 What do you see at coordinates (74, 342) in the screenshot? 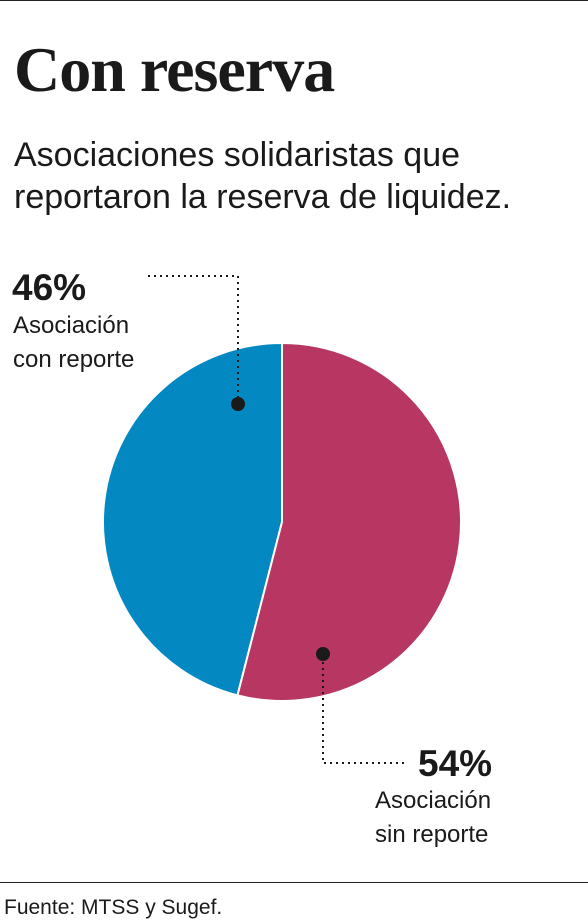
I see `callout-label-con-reporte: Asociación con reporte` at bounding box center [74, 342].